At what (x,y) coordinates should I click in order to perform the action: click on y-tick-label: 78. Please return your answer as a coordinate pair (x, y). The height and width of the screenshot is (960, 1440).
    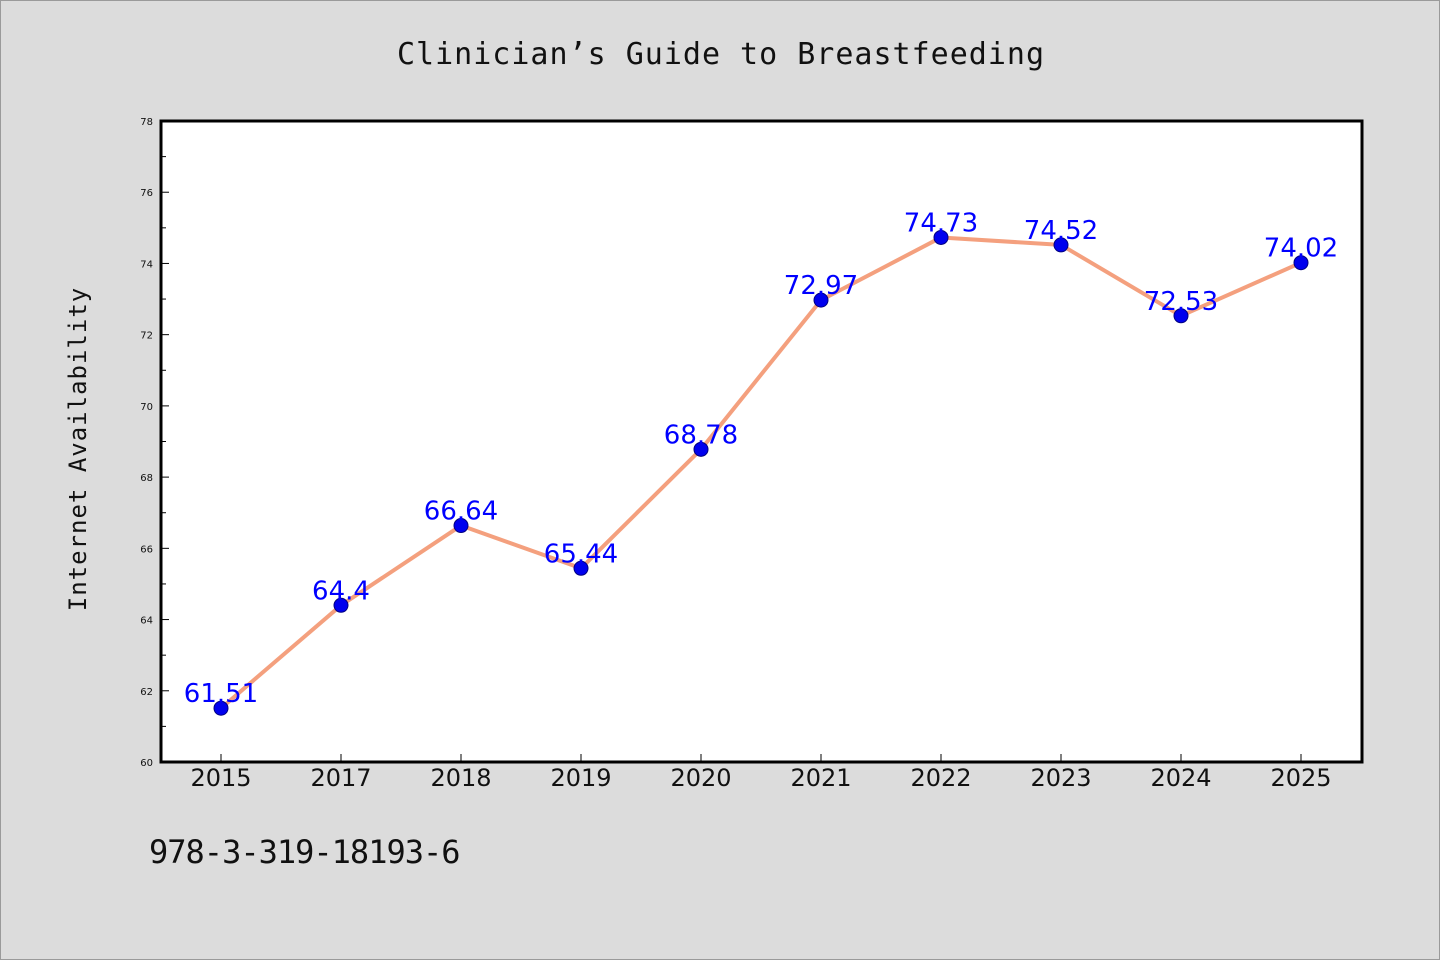
    Looking at the image, I should click on (146, 122).